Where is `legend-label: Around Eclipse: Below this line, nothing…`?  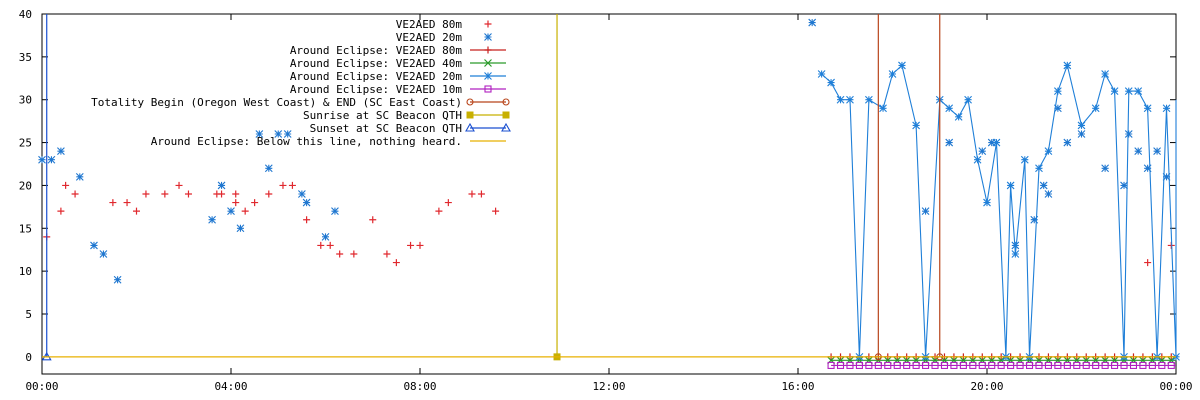 legend-label: Around Eclipse: Below this line, nothing… is located at coordinates (306, 141).